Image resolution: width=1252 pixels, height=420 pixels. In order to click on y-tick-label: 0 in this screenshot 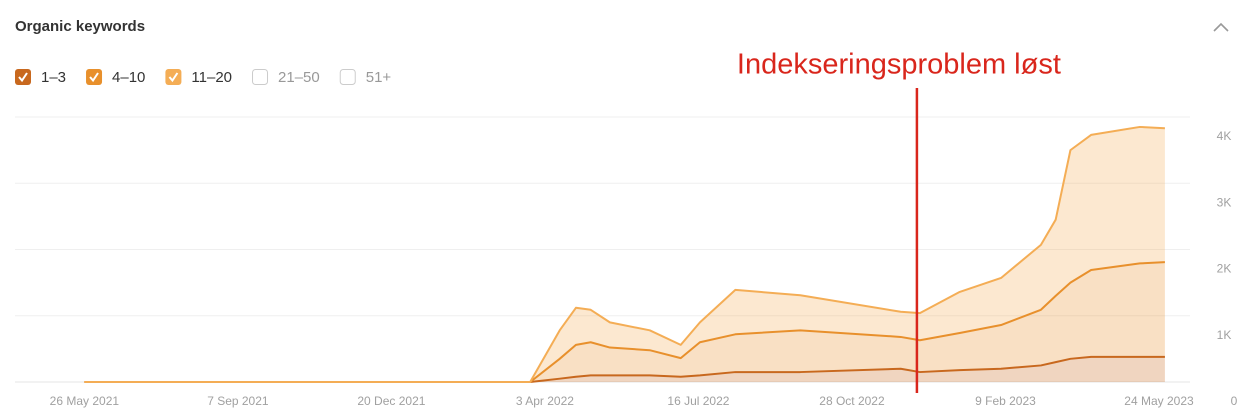, I will do `click(1234, 401)`.